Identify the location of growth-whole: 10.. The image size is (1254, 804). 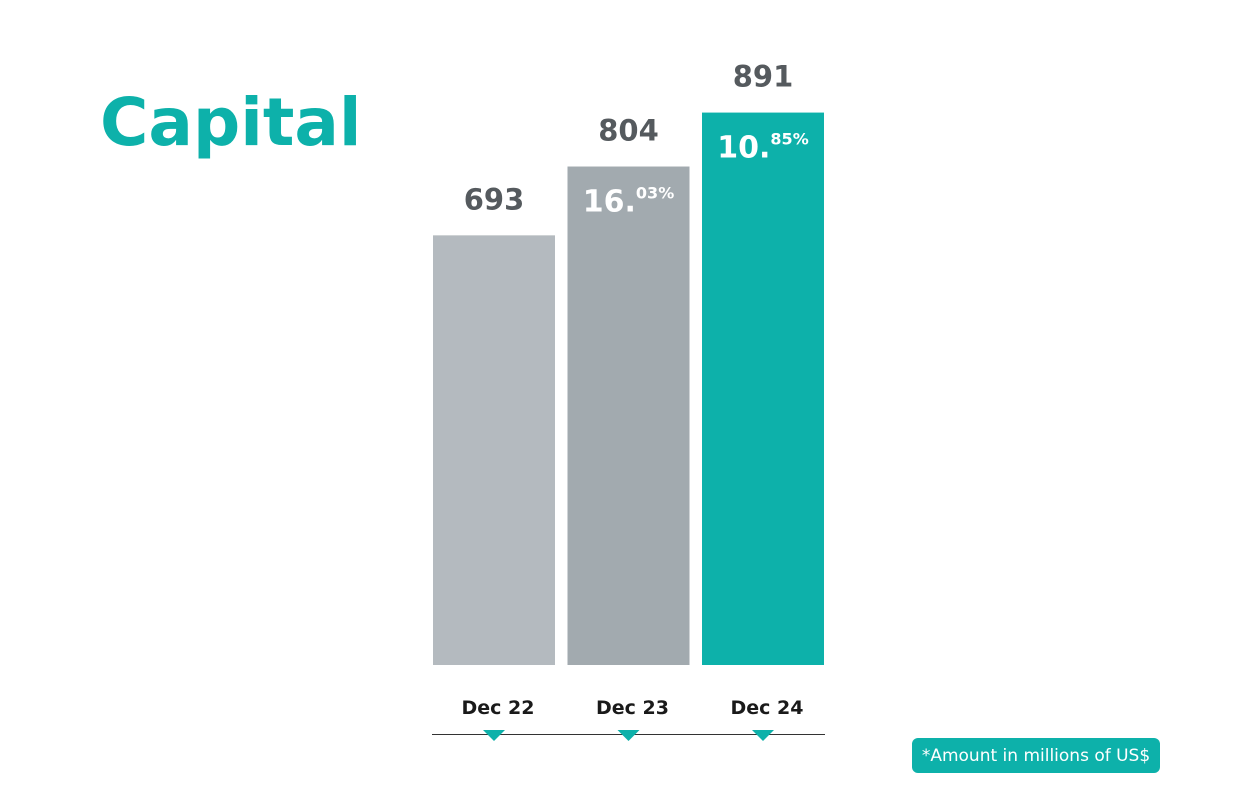
(743, 148).